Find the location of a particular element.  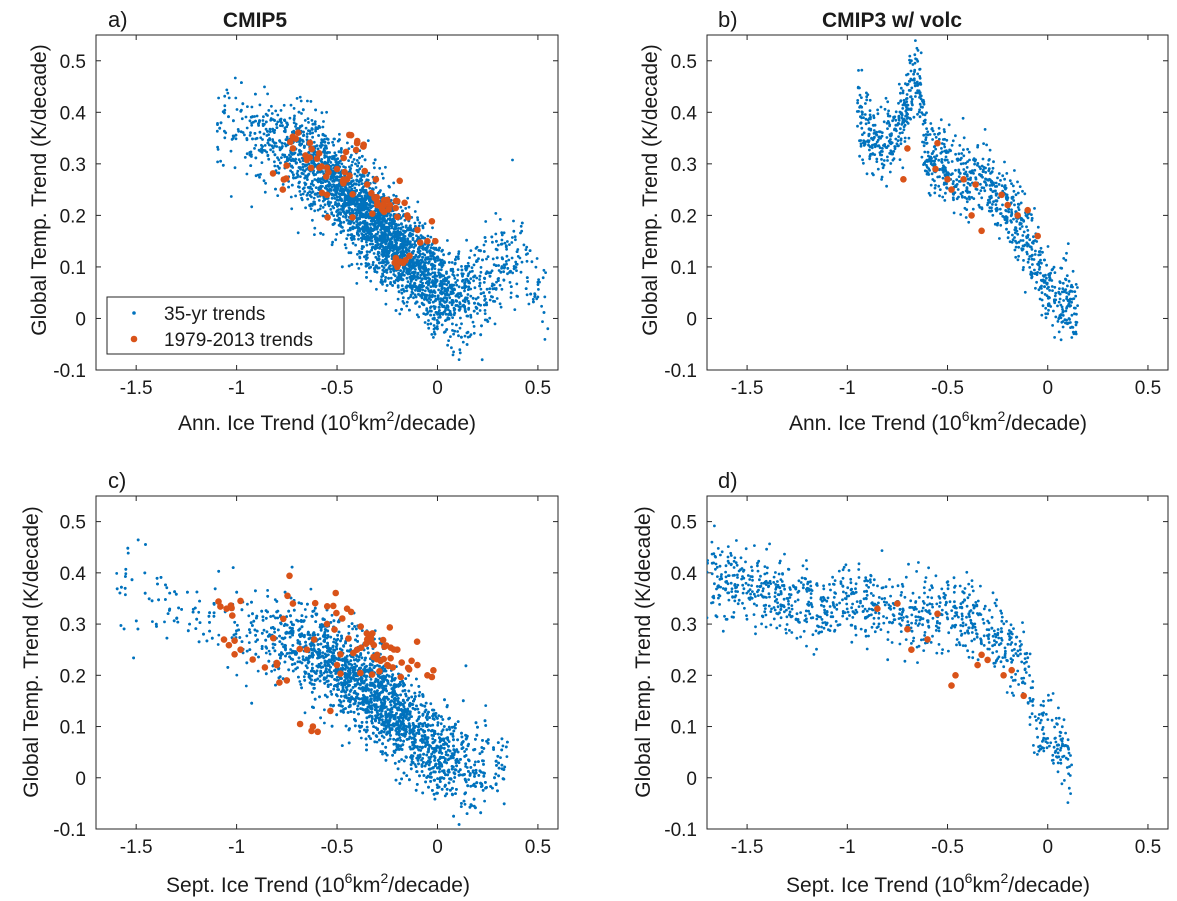

y-tick-label: 0.1 is located at coordinates (73, 268).